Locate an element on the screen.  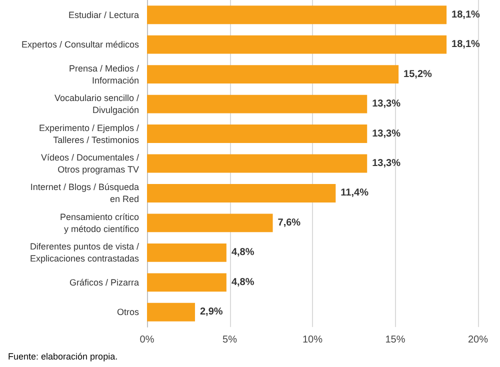
y-tick-label: Prensa / Medios / Información is located at coordinates (104, 74).